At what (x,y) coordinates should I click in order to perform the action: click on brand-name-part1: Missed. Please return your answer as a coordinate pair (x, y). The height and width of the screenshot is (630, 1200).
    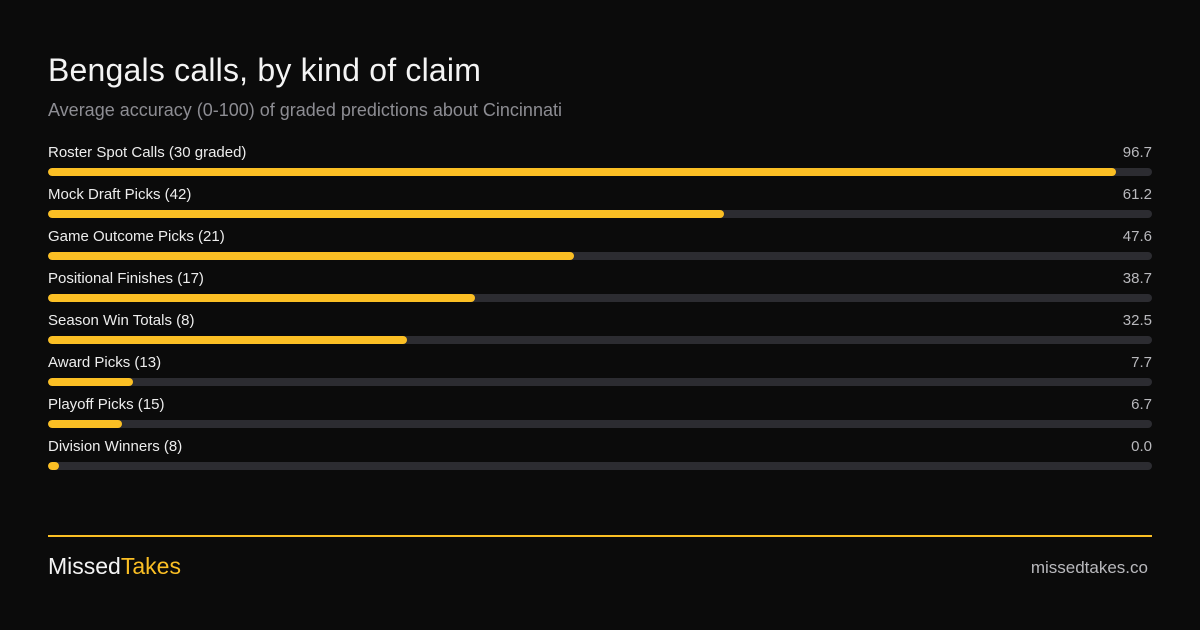
    Looking at the image, I should click on (84, 566).